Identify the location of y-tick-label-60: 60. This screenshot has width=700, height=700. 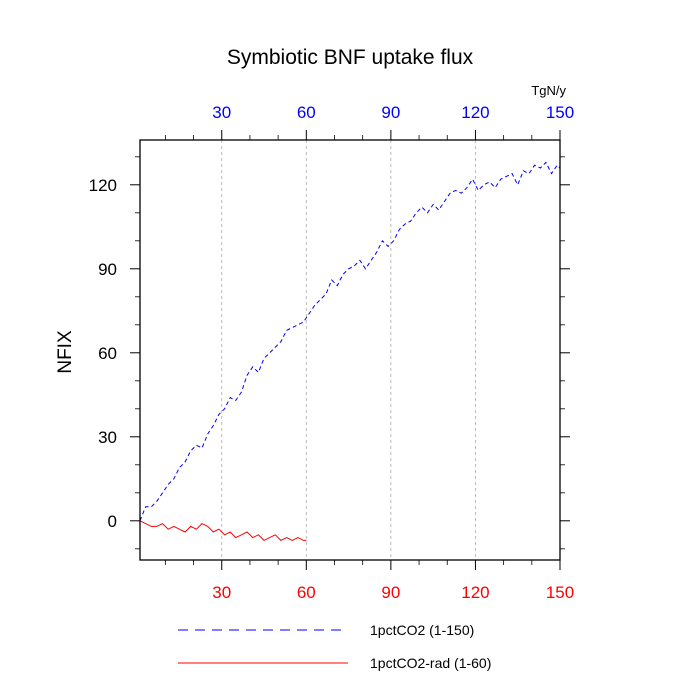
(107, 353).